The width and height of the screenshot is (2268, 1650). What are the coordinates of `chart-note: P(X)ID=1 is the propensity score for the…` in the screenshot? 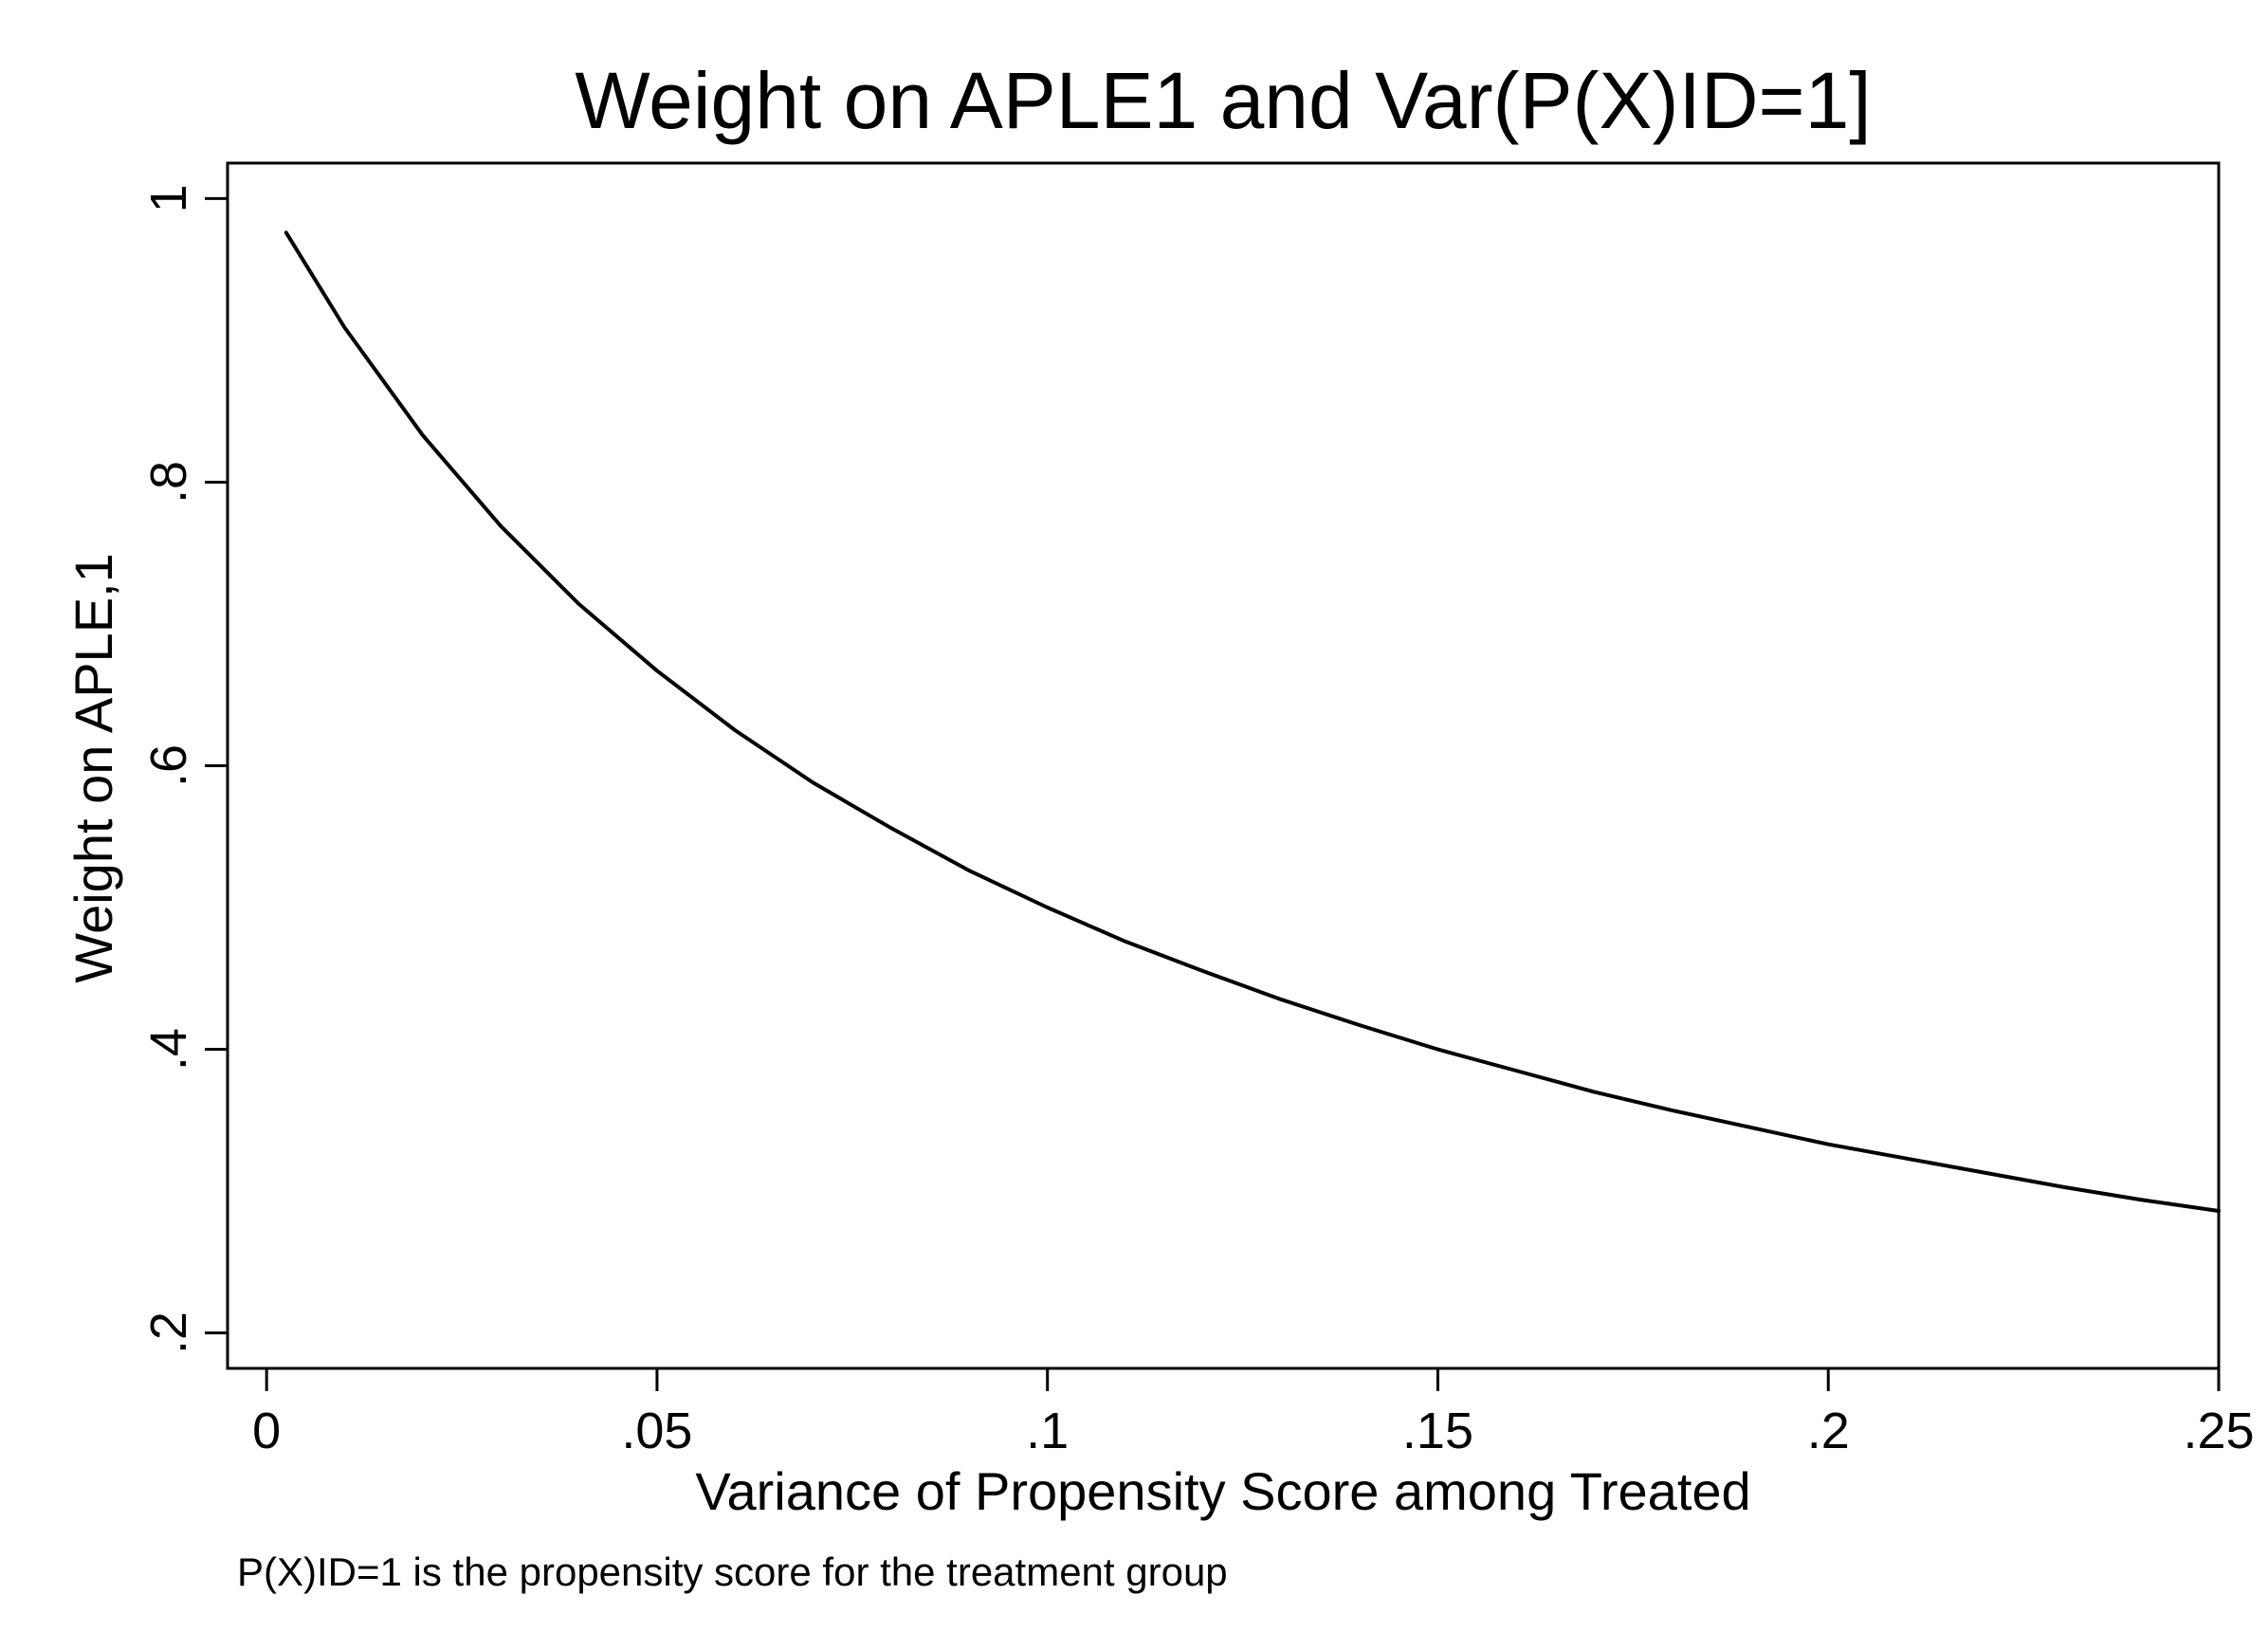 It's located at (732, 1571).